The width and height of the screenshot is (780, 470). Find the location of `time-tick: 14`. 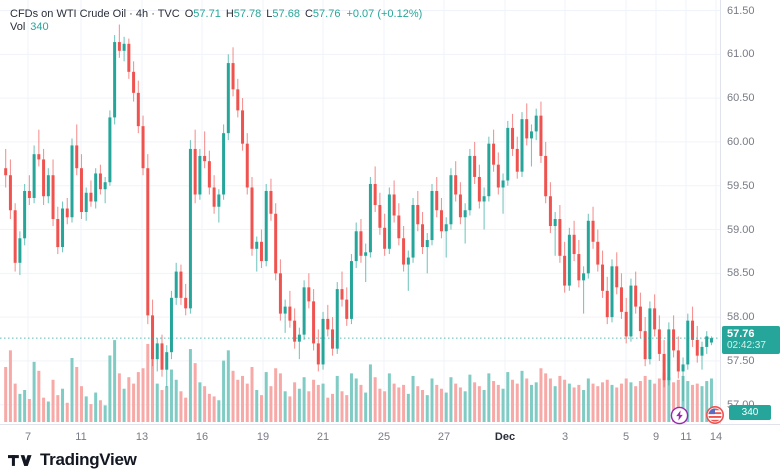

time-tick: 14 is located at coordinates (716, 437).